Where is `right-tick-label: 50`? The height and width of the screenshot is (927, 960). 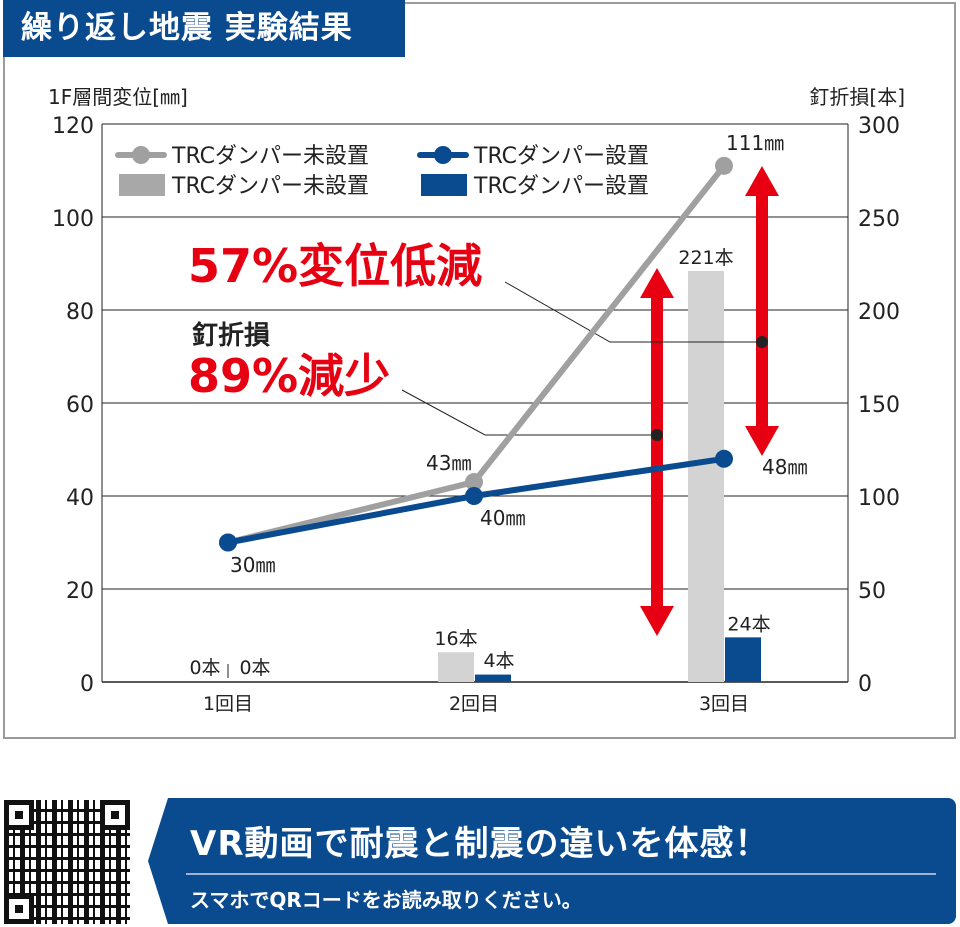 right-tick-label: 50 is located at coordinates (872, 591).